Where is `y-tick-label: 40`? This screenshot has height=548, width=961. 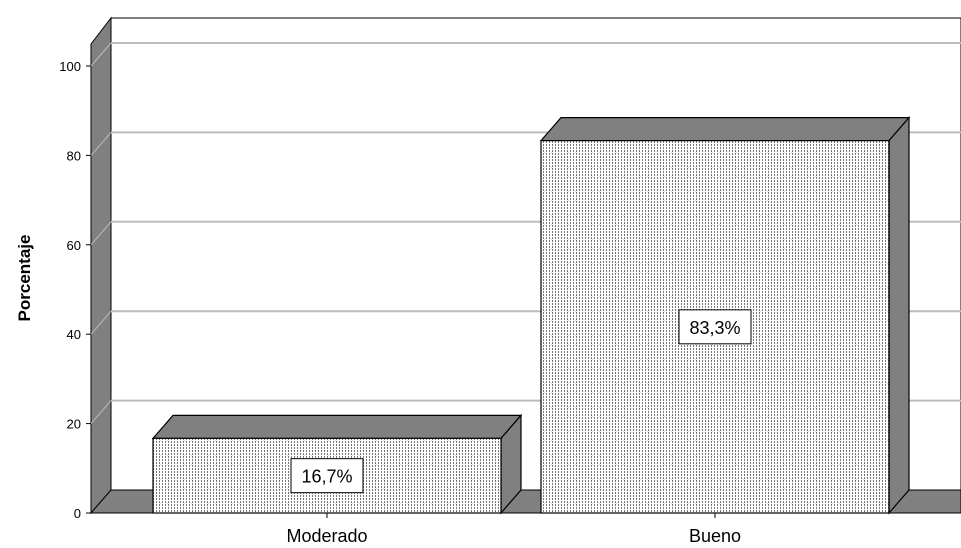 y-tick-label: 40 is located at coordinates (74, 334).